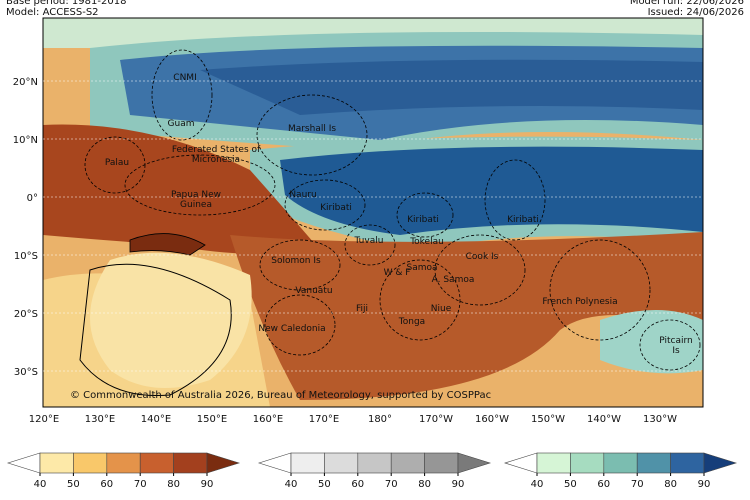  I want to click on header-text: Base period: 1981-2018, so click(66, 3).